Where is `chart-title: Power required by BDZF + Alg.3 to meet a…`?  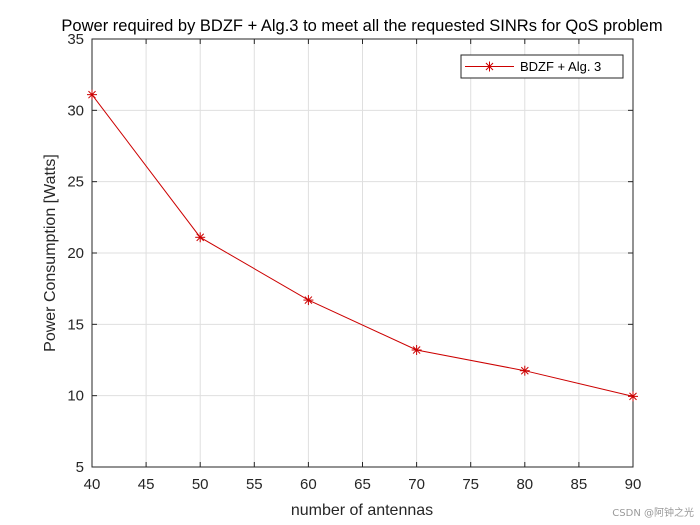 chart-title: Power required by BDZF + Alg.3 to meet a… is located at coordinates (361, 26).